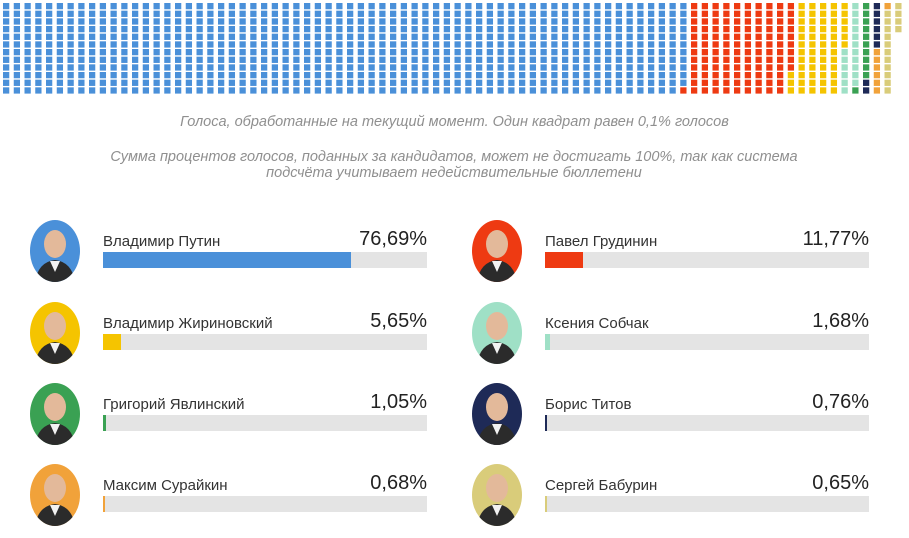  Describe the element at coordinates (265, 504) in the screenshot. I see `bar-track` at that location.